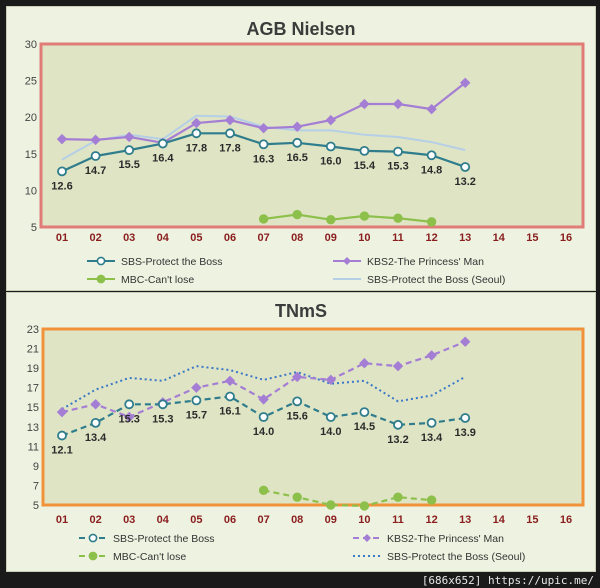 Image resolution: width=600 pixels, height=588 pixels. I want to click on data-label: 13.4, so click(96, 438).